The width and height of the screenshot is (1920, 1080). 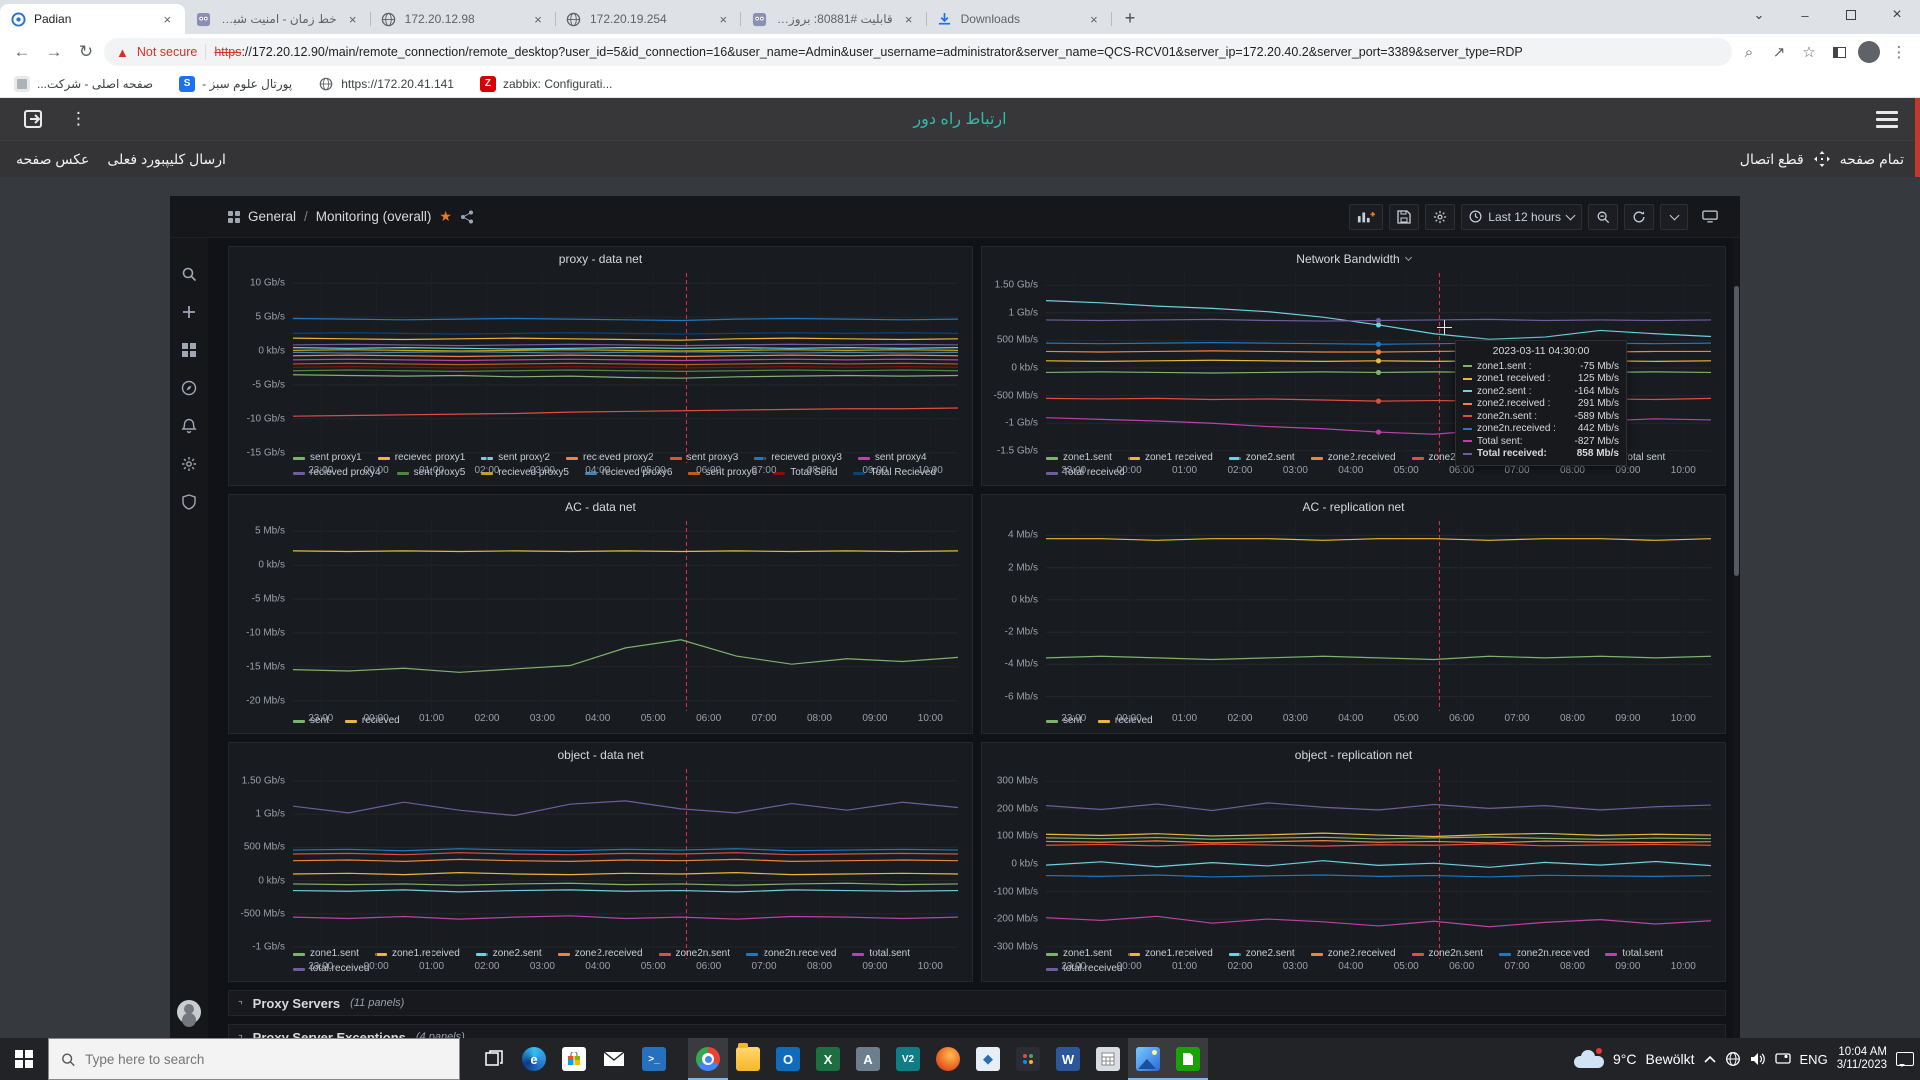 I want to click on legend-item: recieved proxy4, so click(x=337, y=473).